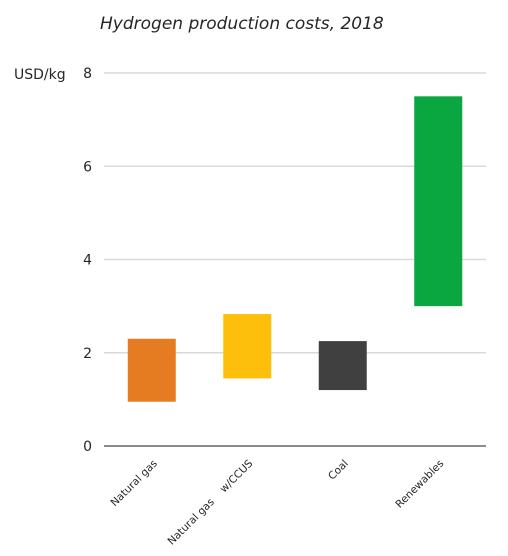 This screenshot has height=556, width=508. I want to click on y-tick-label: 0, so click(87, 447).